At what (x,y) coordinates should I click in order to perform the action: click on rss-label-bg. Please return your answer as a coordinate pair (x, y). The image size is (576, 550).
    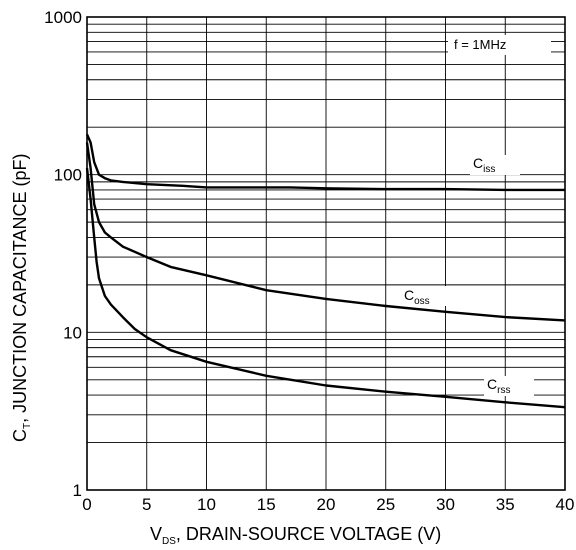
    Looking at the image, I should click on (509, 386).